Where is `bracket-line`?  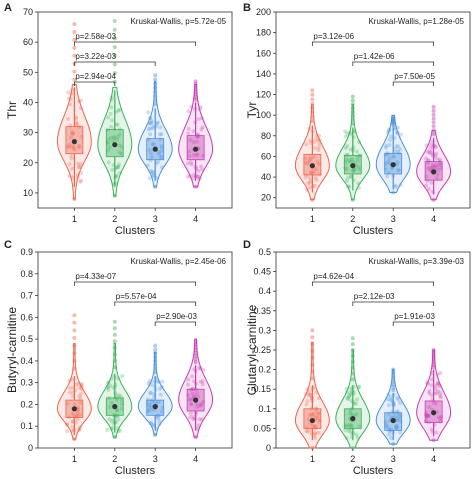 bracket-line is located at coordinates (413, 83).